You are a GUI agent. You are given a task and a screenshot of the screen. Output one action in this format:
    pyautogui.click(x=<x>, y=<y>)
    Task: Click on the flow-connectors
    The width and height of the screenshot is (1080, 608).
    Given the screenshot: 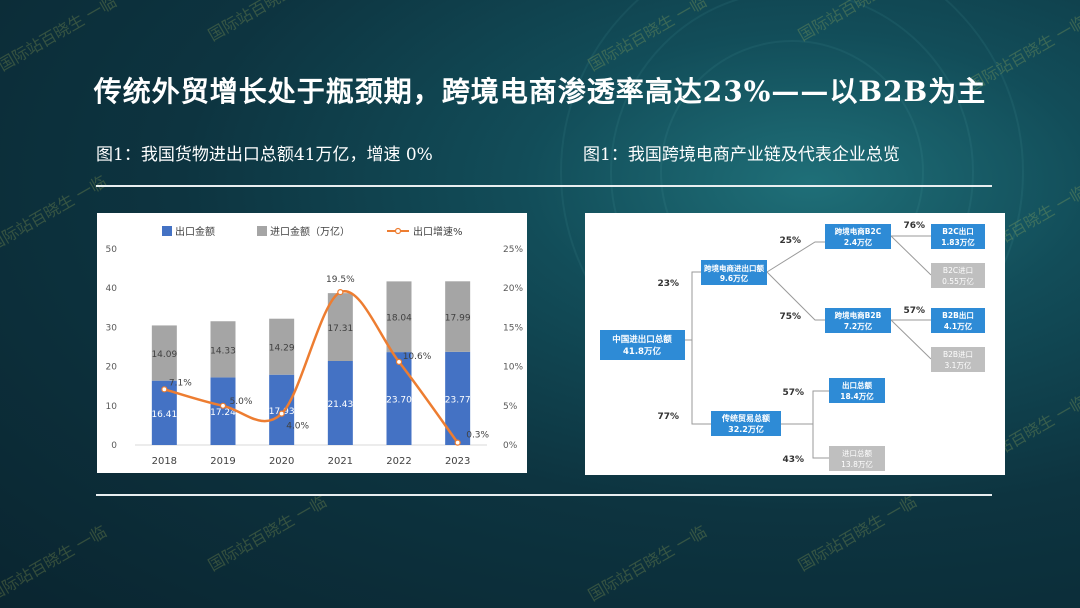 What is the action you would take?
    pyautogui.click(x=808, y=347)
    